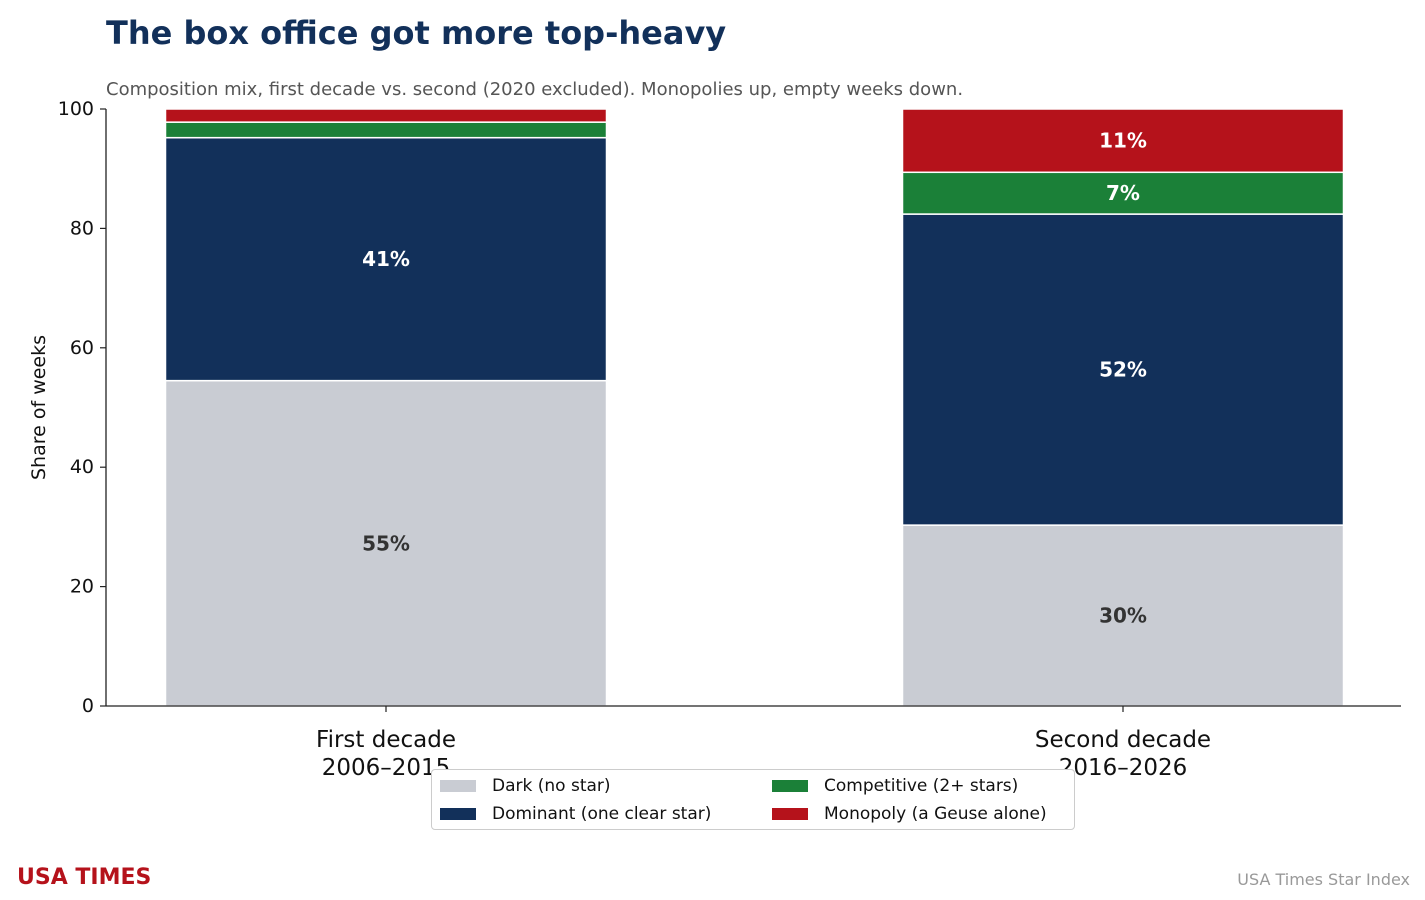 Image resolution: width=1425 pixels, height=900 pixels. What do you see at coordinates (602, 814) in the screenshot?
I see `legend-label-dominant: Dominant (one clear star)` at bounding box center [602, 814].